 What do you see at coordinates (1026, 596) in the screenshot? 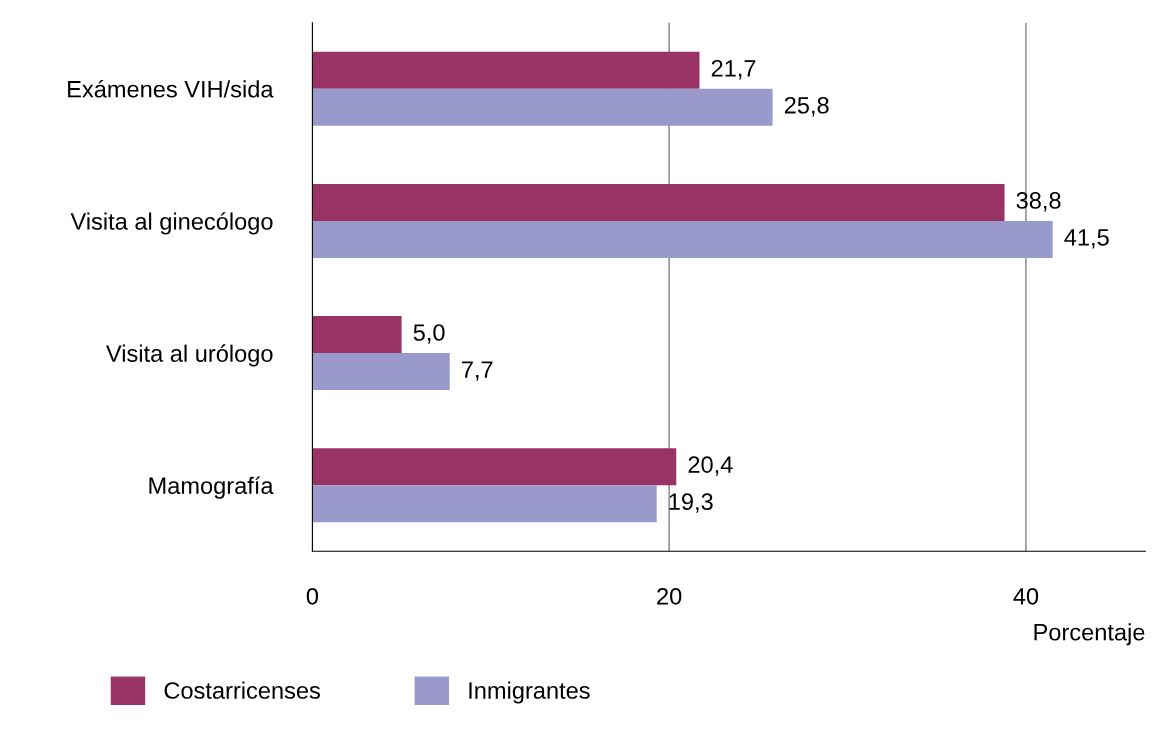
I see `x-tick-label: 40` at bounding box center [1026, 596].